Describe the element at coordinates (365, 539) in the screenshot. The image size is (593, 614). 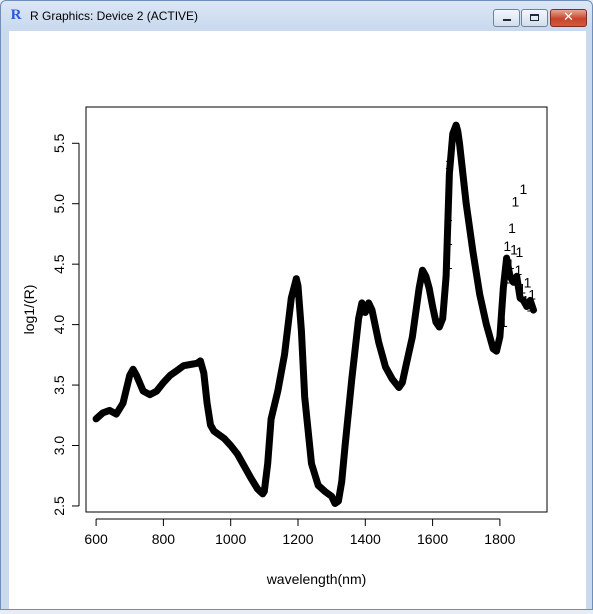
I see `x-tick-label: 1400` at that location.